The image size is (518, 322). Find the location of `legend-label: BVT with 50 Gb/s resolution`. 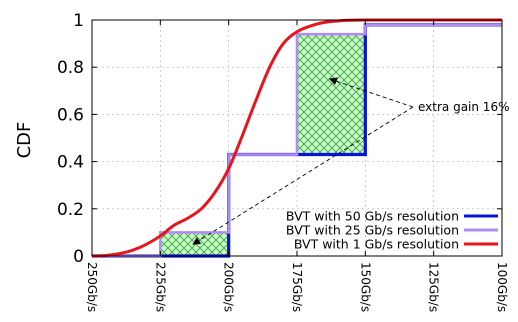

legend-label: BVT with 50 Gb/s resolution is located at coordinates (372, 216).